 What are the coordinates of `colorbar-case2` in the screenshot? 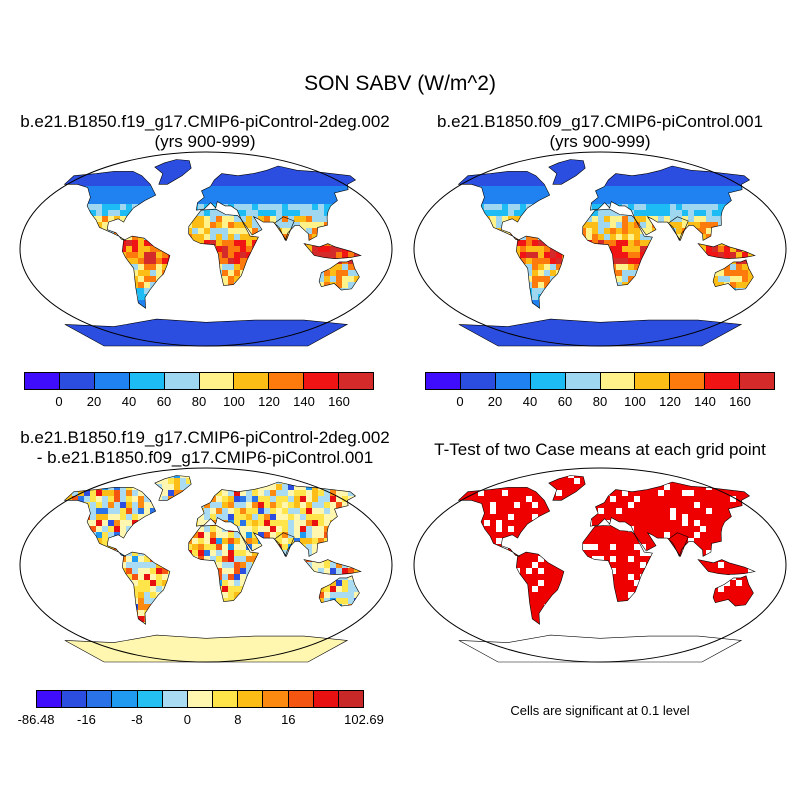 It's located at (600, 381).